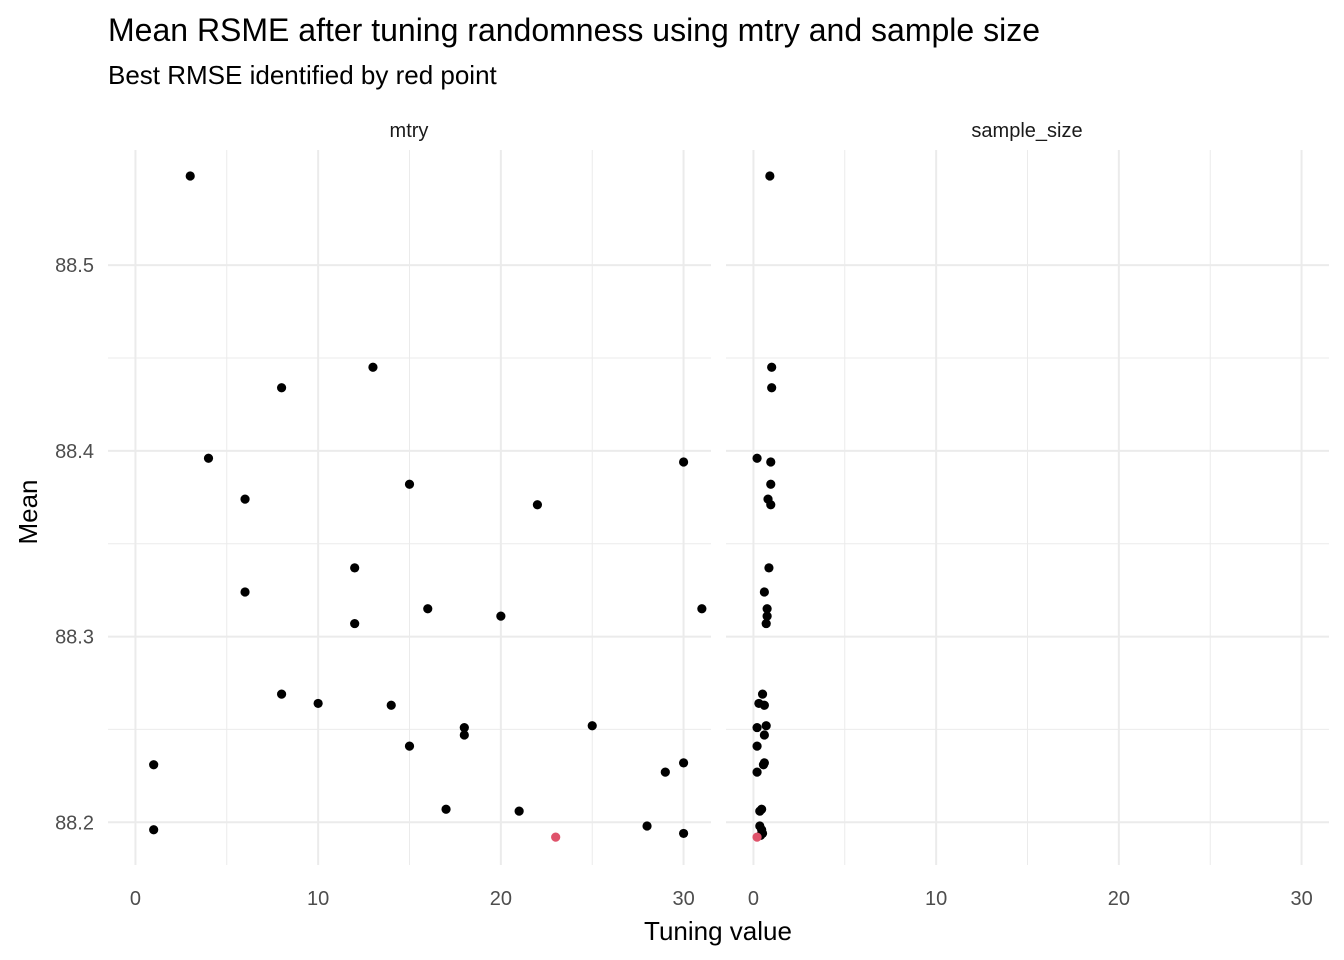 This screenshot has height=960, width=1344. I want to click on y-axis-title: Mean, so click(28, 511).